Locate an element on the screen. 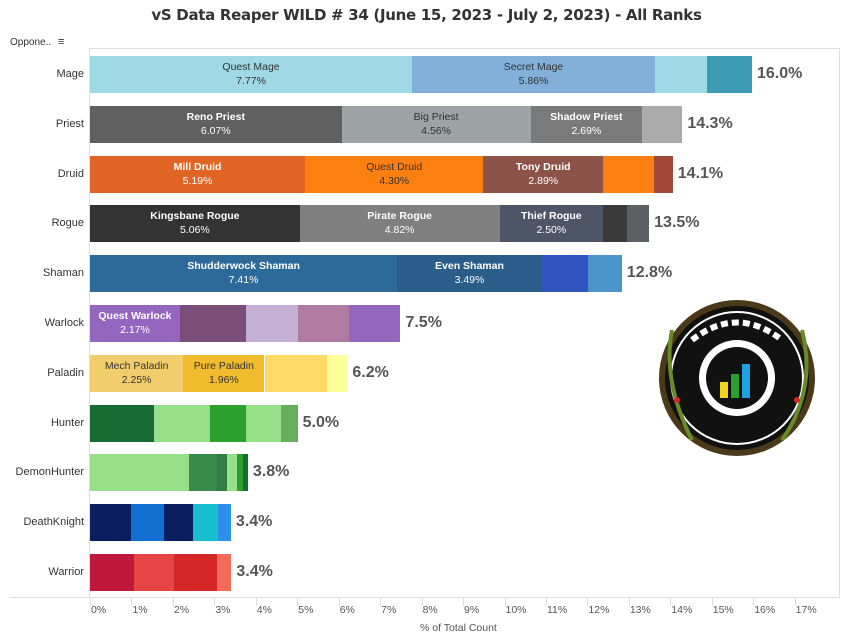 Image resolution: width=853 pixels, height=641 pixels. x-tick-label: 2% is located at coordinates (181, 610).